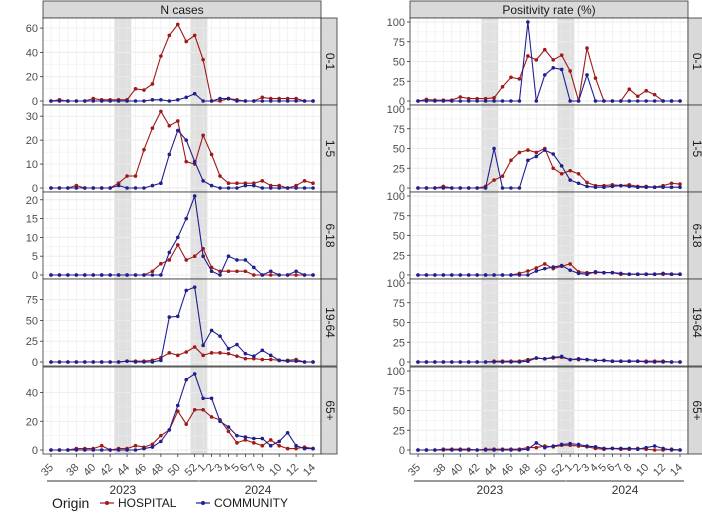  What do you see at coordinates (399, 343) in the screenshot?
I see `y-tick-label: 25` at bounding box center [399, 343].